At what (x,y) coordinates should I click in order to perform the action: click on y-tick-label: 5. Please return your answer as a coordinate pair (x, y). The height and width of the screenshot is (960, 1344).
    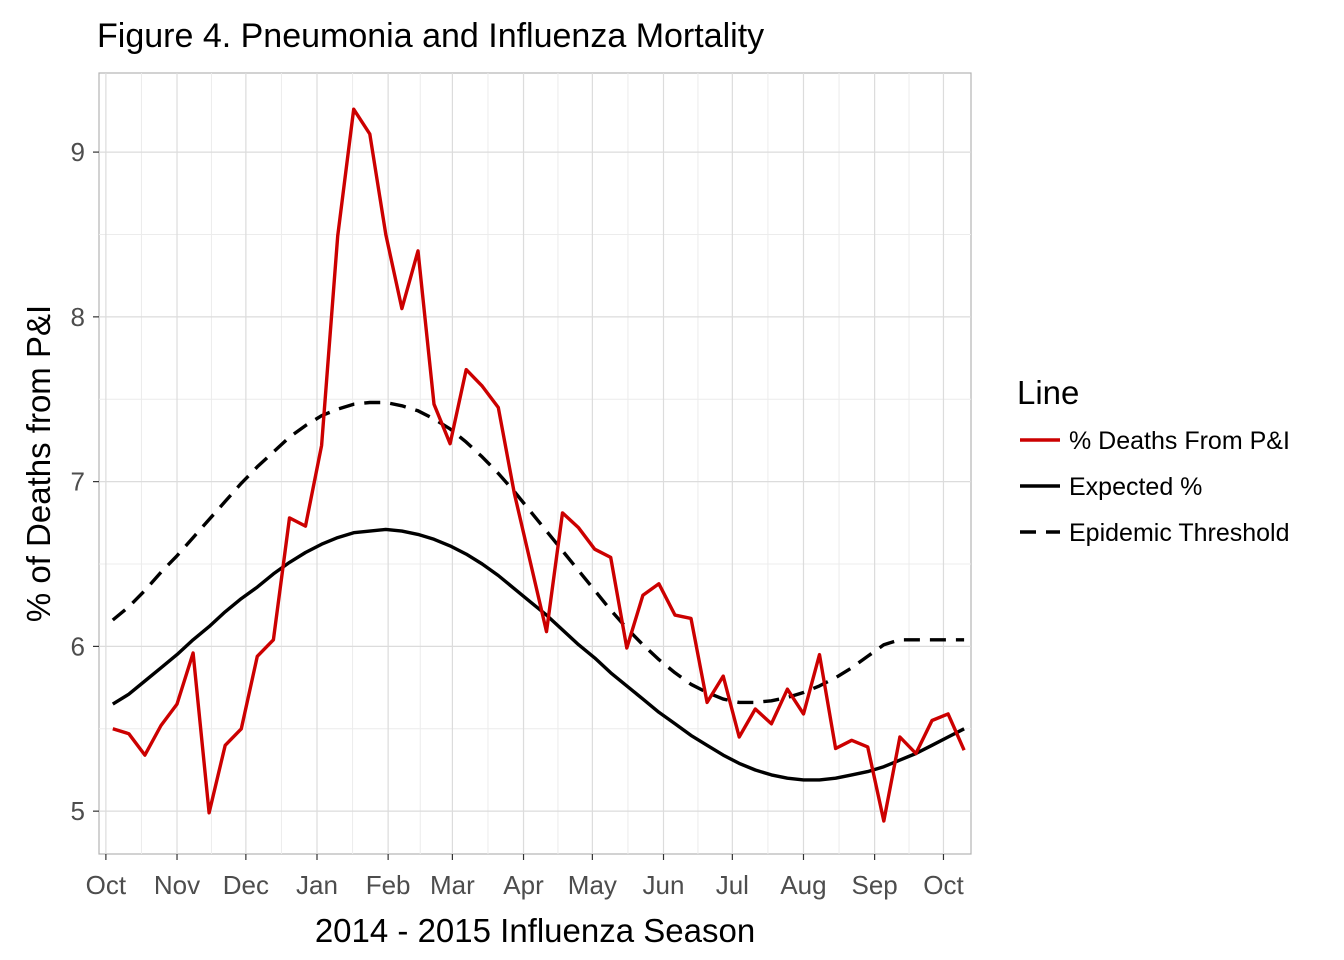
    Looking at the image, I should click on (78, 811).